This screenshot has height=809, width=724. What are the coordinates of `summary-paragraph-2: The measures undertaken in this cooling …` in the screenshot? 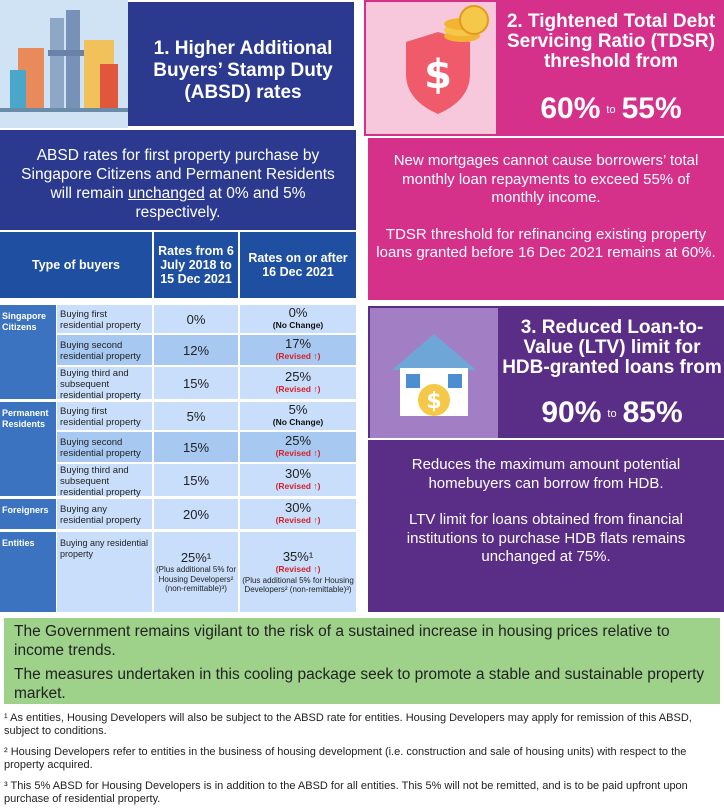 It's located at (359, 684).